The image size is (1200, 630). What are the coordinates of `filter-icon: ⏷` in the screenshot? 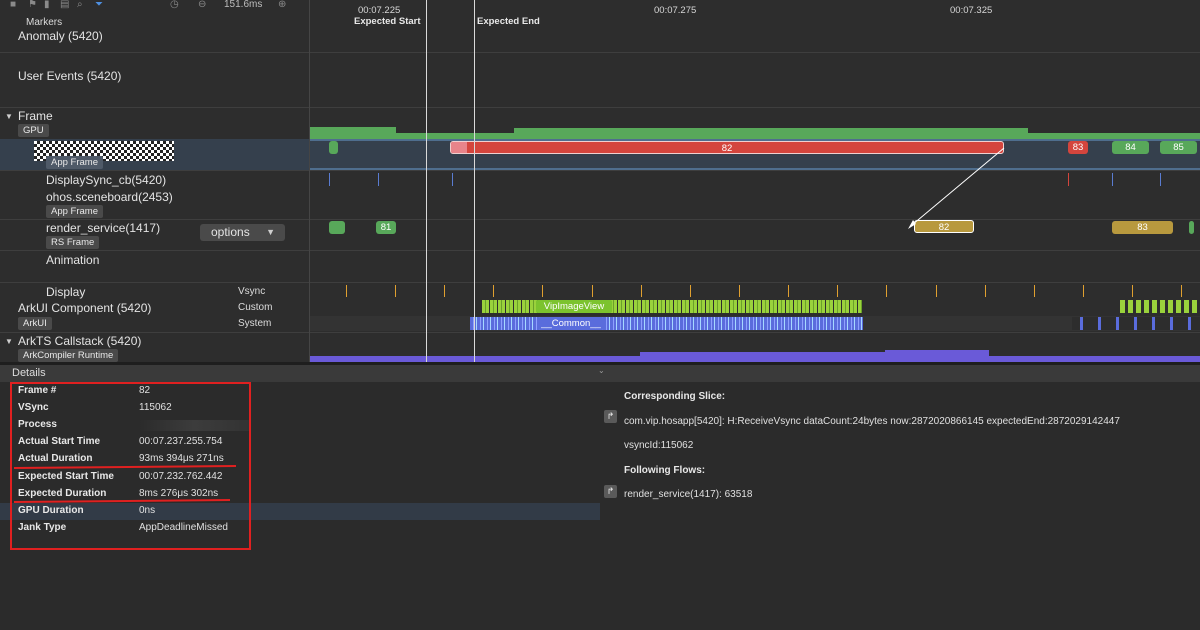 It's located at (99, 5).